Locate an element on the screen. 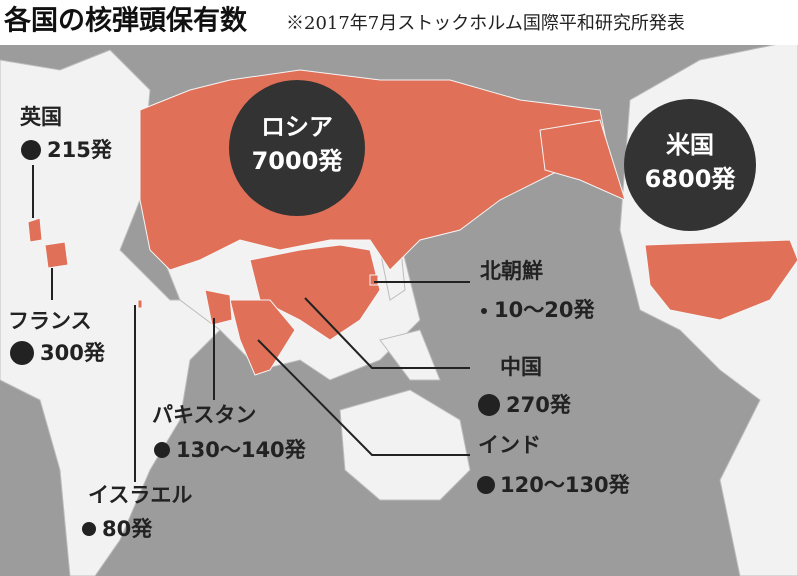 Image resolution: width=798 pixels, height=576 pixels. russia-badge is located at coordinates (297, 148).